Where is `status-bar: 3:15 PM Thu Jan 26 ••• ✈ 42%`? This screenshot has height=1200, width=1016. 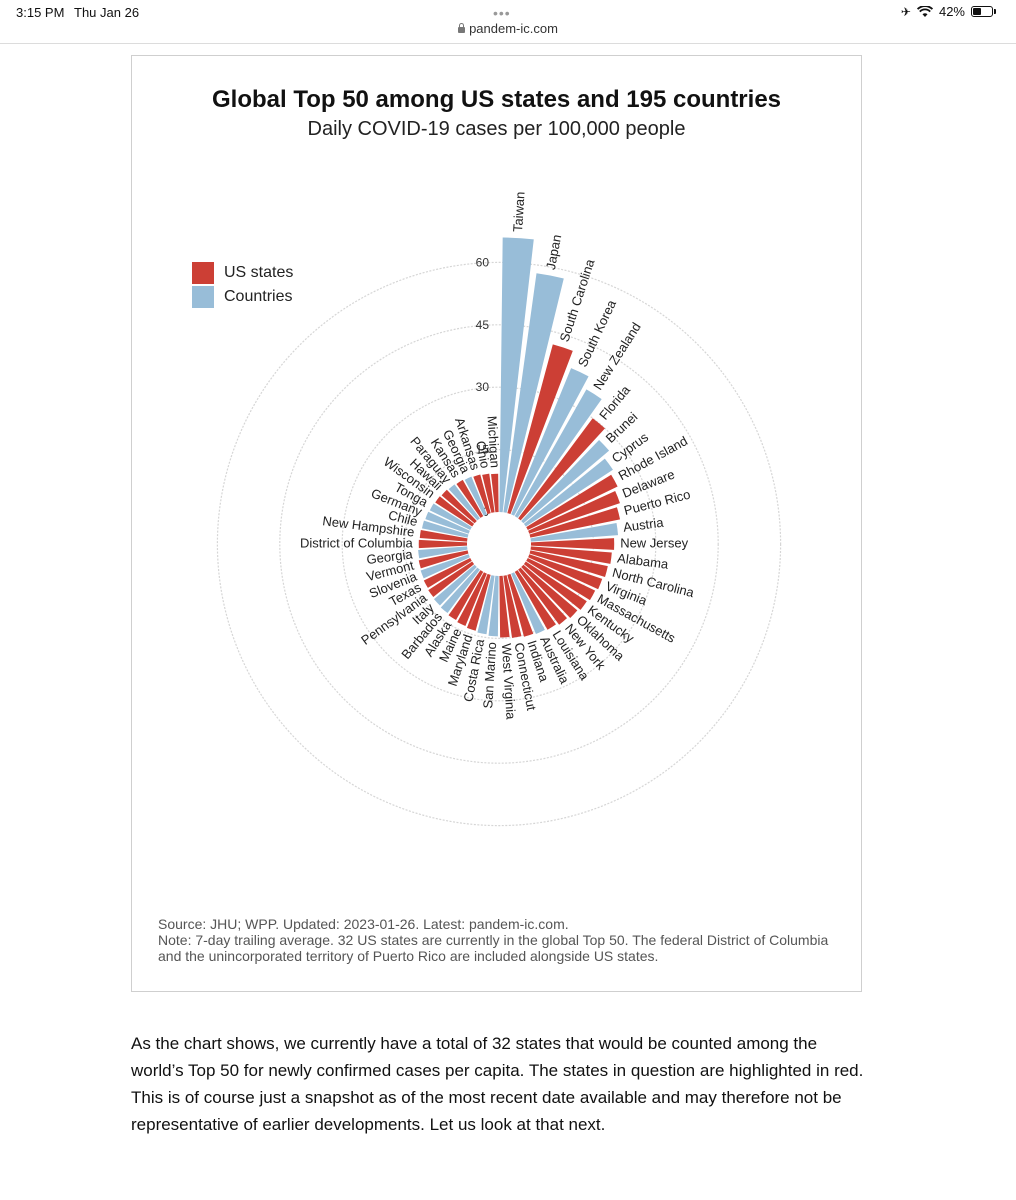
status-bar: 3:15 PM Thu Jan 26 ••• ✈ 42% is located at coordinates (508, 12).